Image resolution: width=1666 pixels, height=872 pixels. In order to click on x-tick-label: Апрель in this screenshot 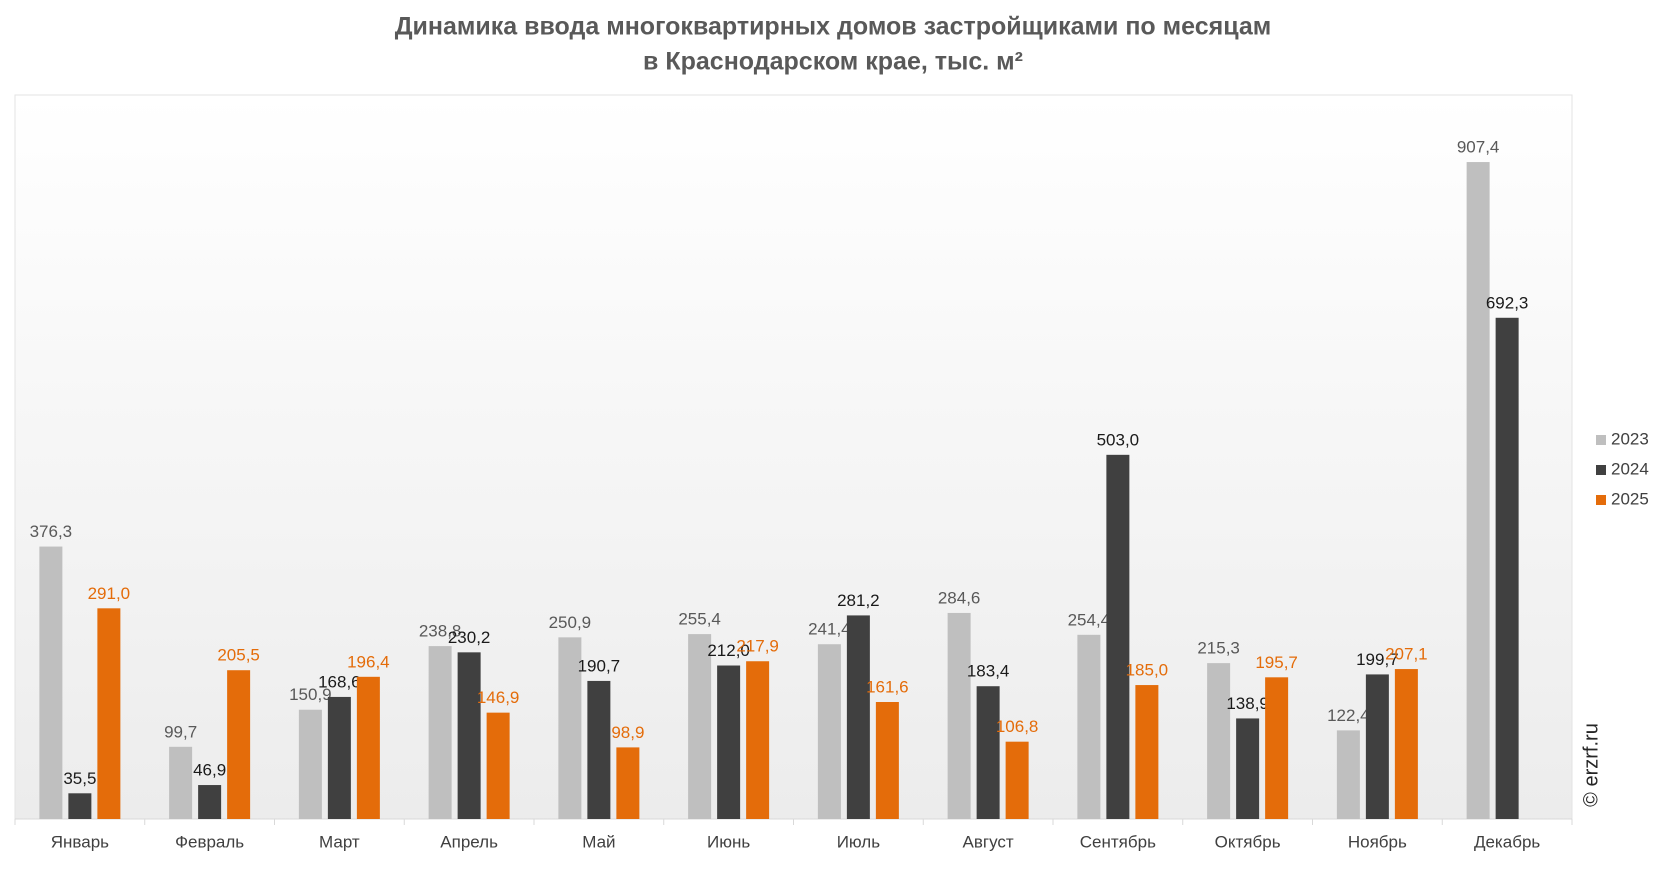, I will do `click(469, 841)`.